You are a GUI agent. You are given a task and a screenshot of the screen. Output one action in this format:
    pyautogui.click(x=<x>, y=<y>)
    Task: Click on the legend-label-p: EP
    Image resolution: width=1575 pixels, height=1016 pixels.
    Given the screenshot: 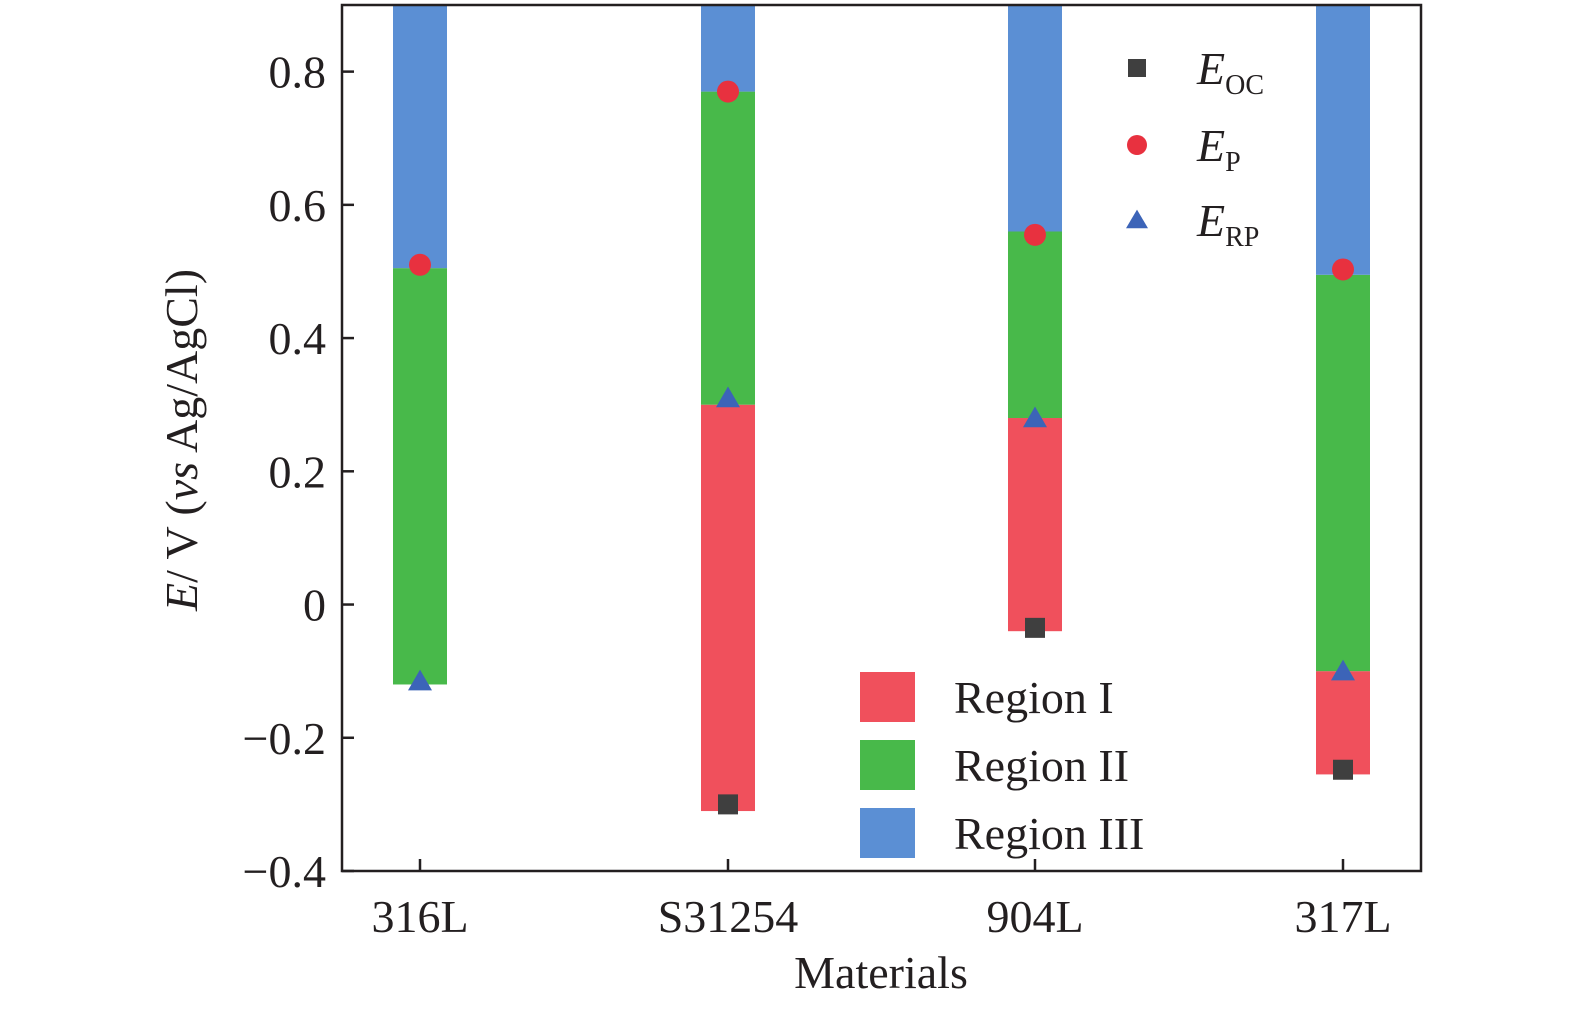 What is the action you would take?
    pyautogui.click(x=1218, y=149)
    